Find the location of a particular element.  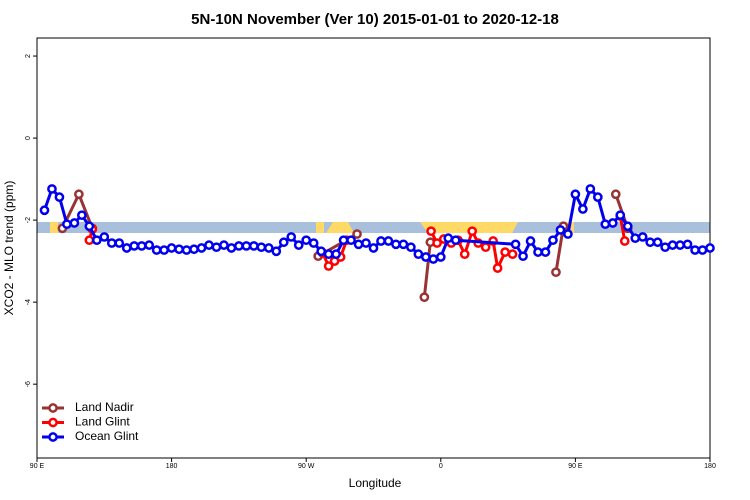

y-axis-label: XCO2 - MLO trend (ppm) is located at coordinates (9, 248).